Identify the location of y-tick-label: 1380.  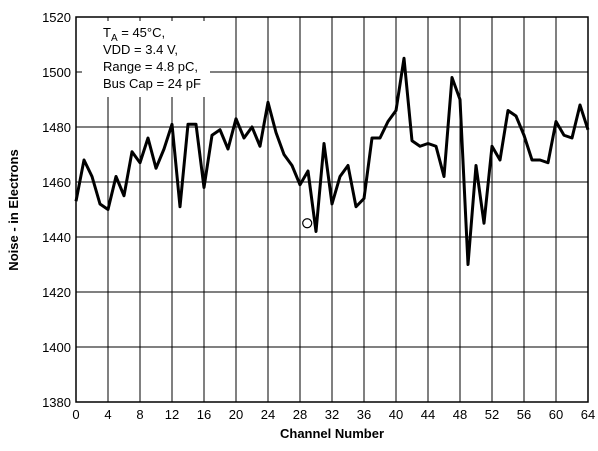
(56, 402).